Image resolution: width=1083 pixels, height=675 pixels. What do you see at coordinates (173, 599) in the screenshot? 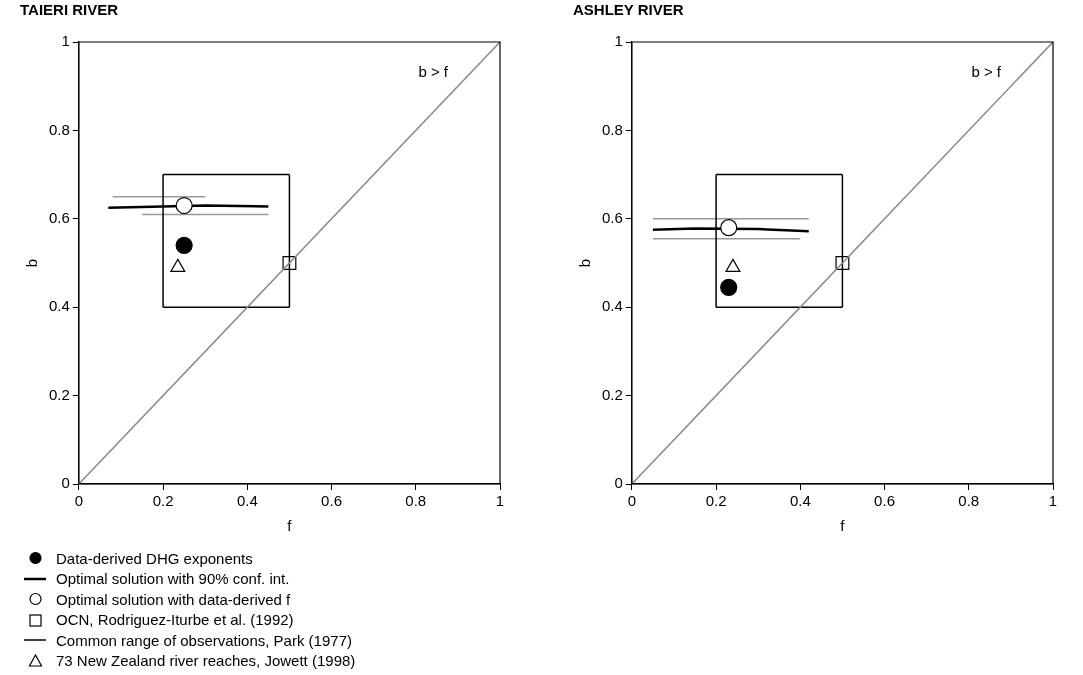
I see `legend-label: Optimal solution with data-derived f` at bounding box center [173, 599].